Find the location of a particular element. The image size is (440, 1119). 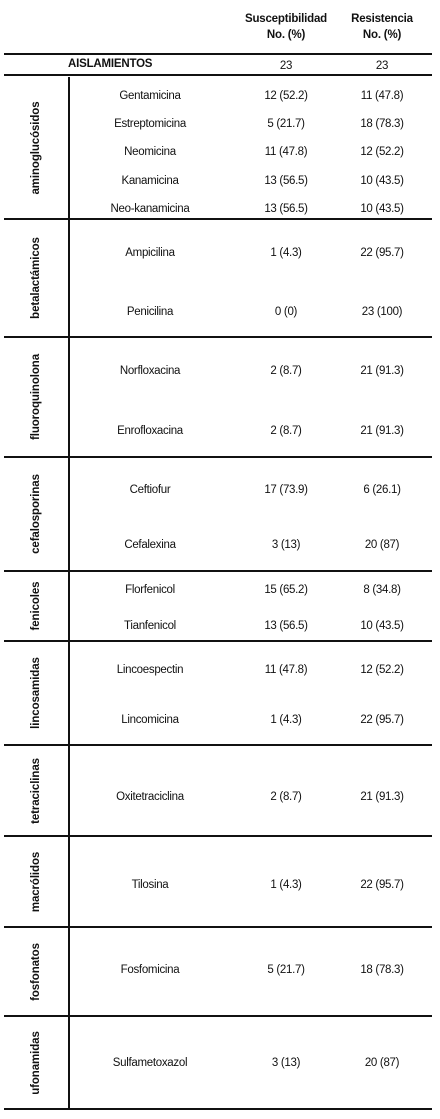

susceptibility-value: 17 (73.9) is located at coordinates (286, 490).